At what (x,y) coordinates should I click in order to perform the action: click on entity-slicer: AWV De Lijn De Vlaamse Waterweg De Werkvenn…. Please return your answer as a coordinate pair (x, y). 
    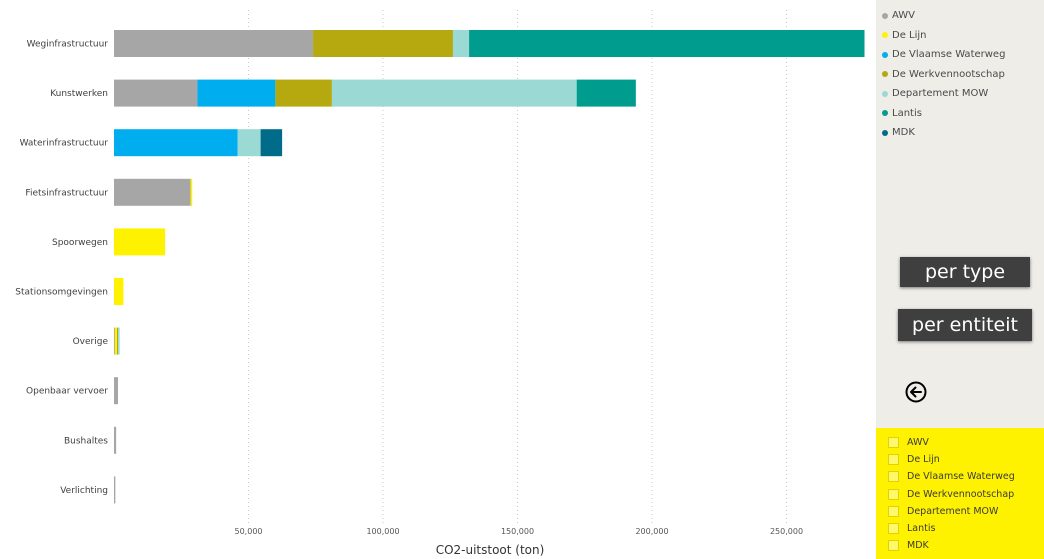
    Looking at the image, I should click on (960, 493).